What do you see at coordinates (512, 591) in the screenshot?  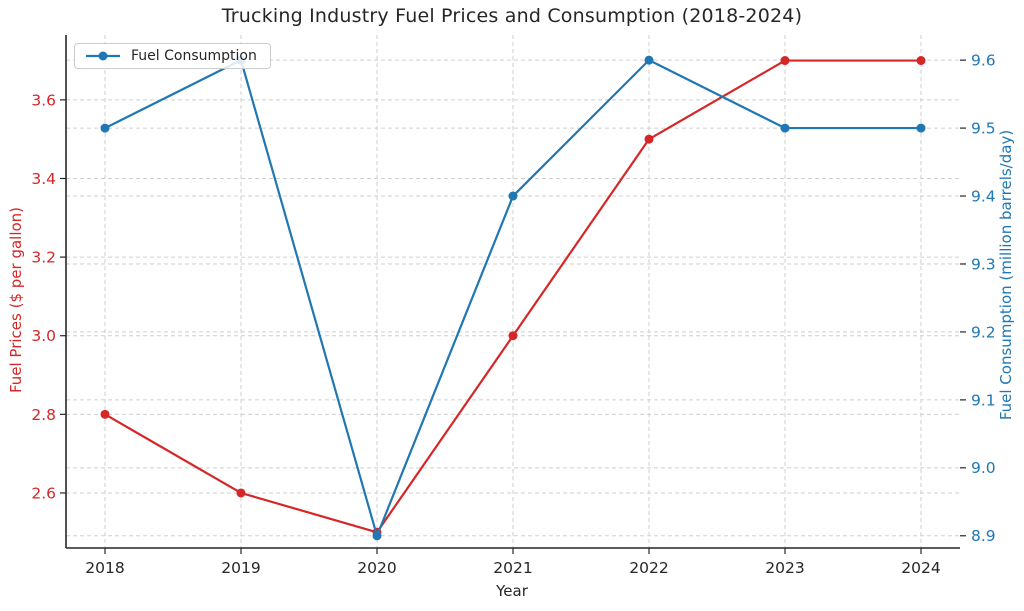 I see `x-axis-label: Year` at bounding box center [512, 591].